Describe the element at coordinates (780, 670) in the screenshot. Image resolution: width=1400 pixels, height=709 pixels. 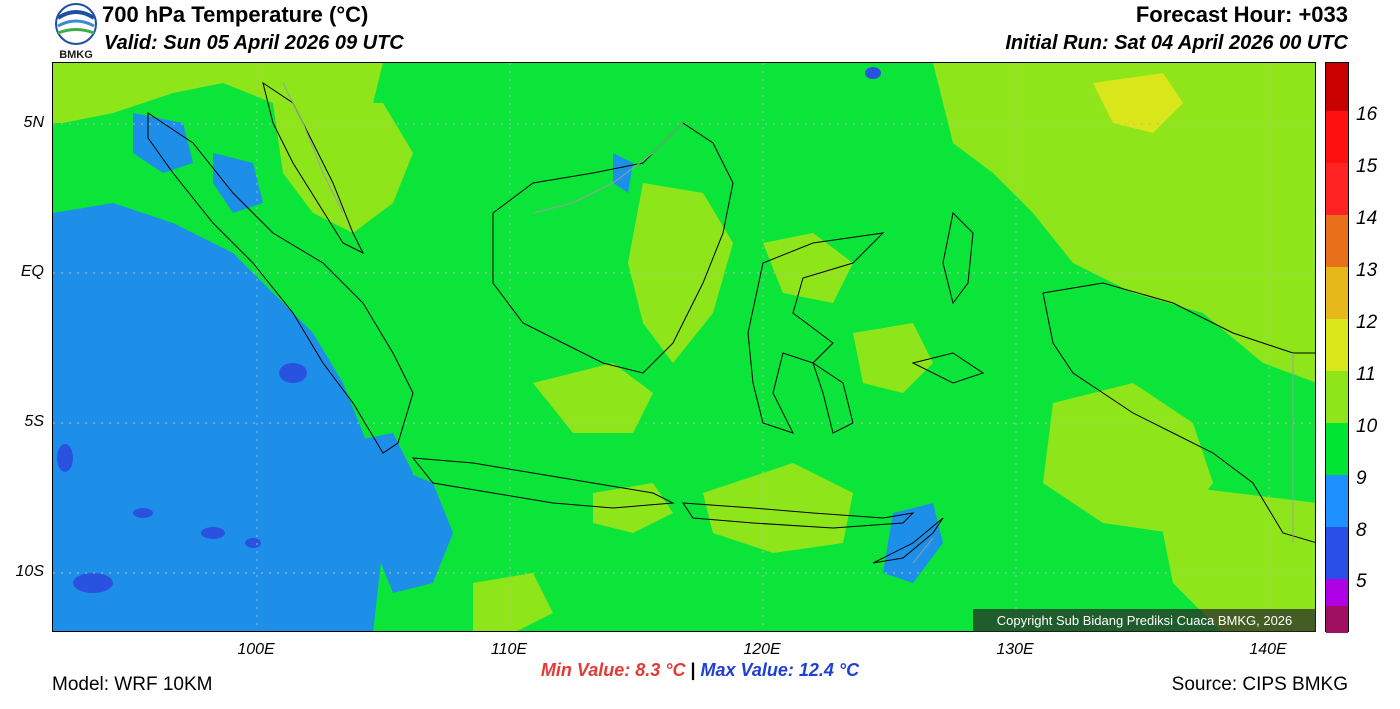
I see `max-value: Max Value: 12.4 °C` at that location.